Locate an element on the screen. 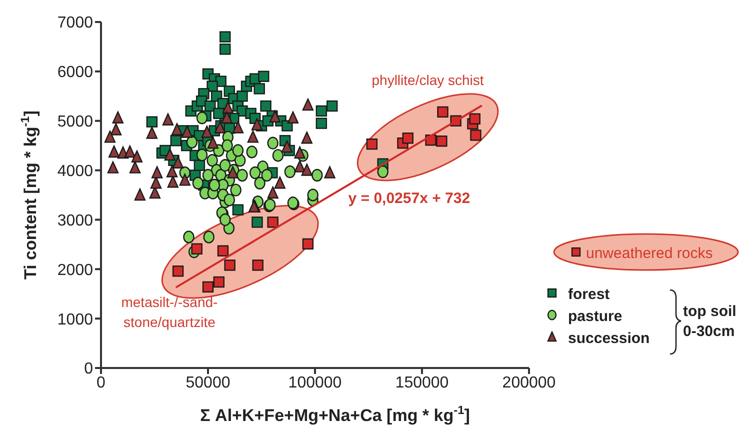 This screenshot has height=433, width=754. y-tick-label: 4000 is located at coordinates (75, 171).